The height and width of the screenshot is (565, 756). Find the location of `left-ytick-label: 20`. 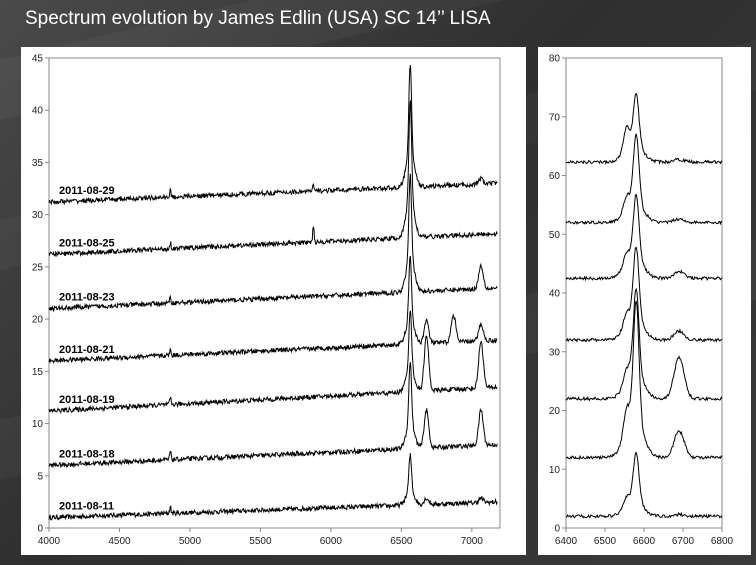

left-ytick-label: 20 is located at coordinates (38, 320).